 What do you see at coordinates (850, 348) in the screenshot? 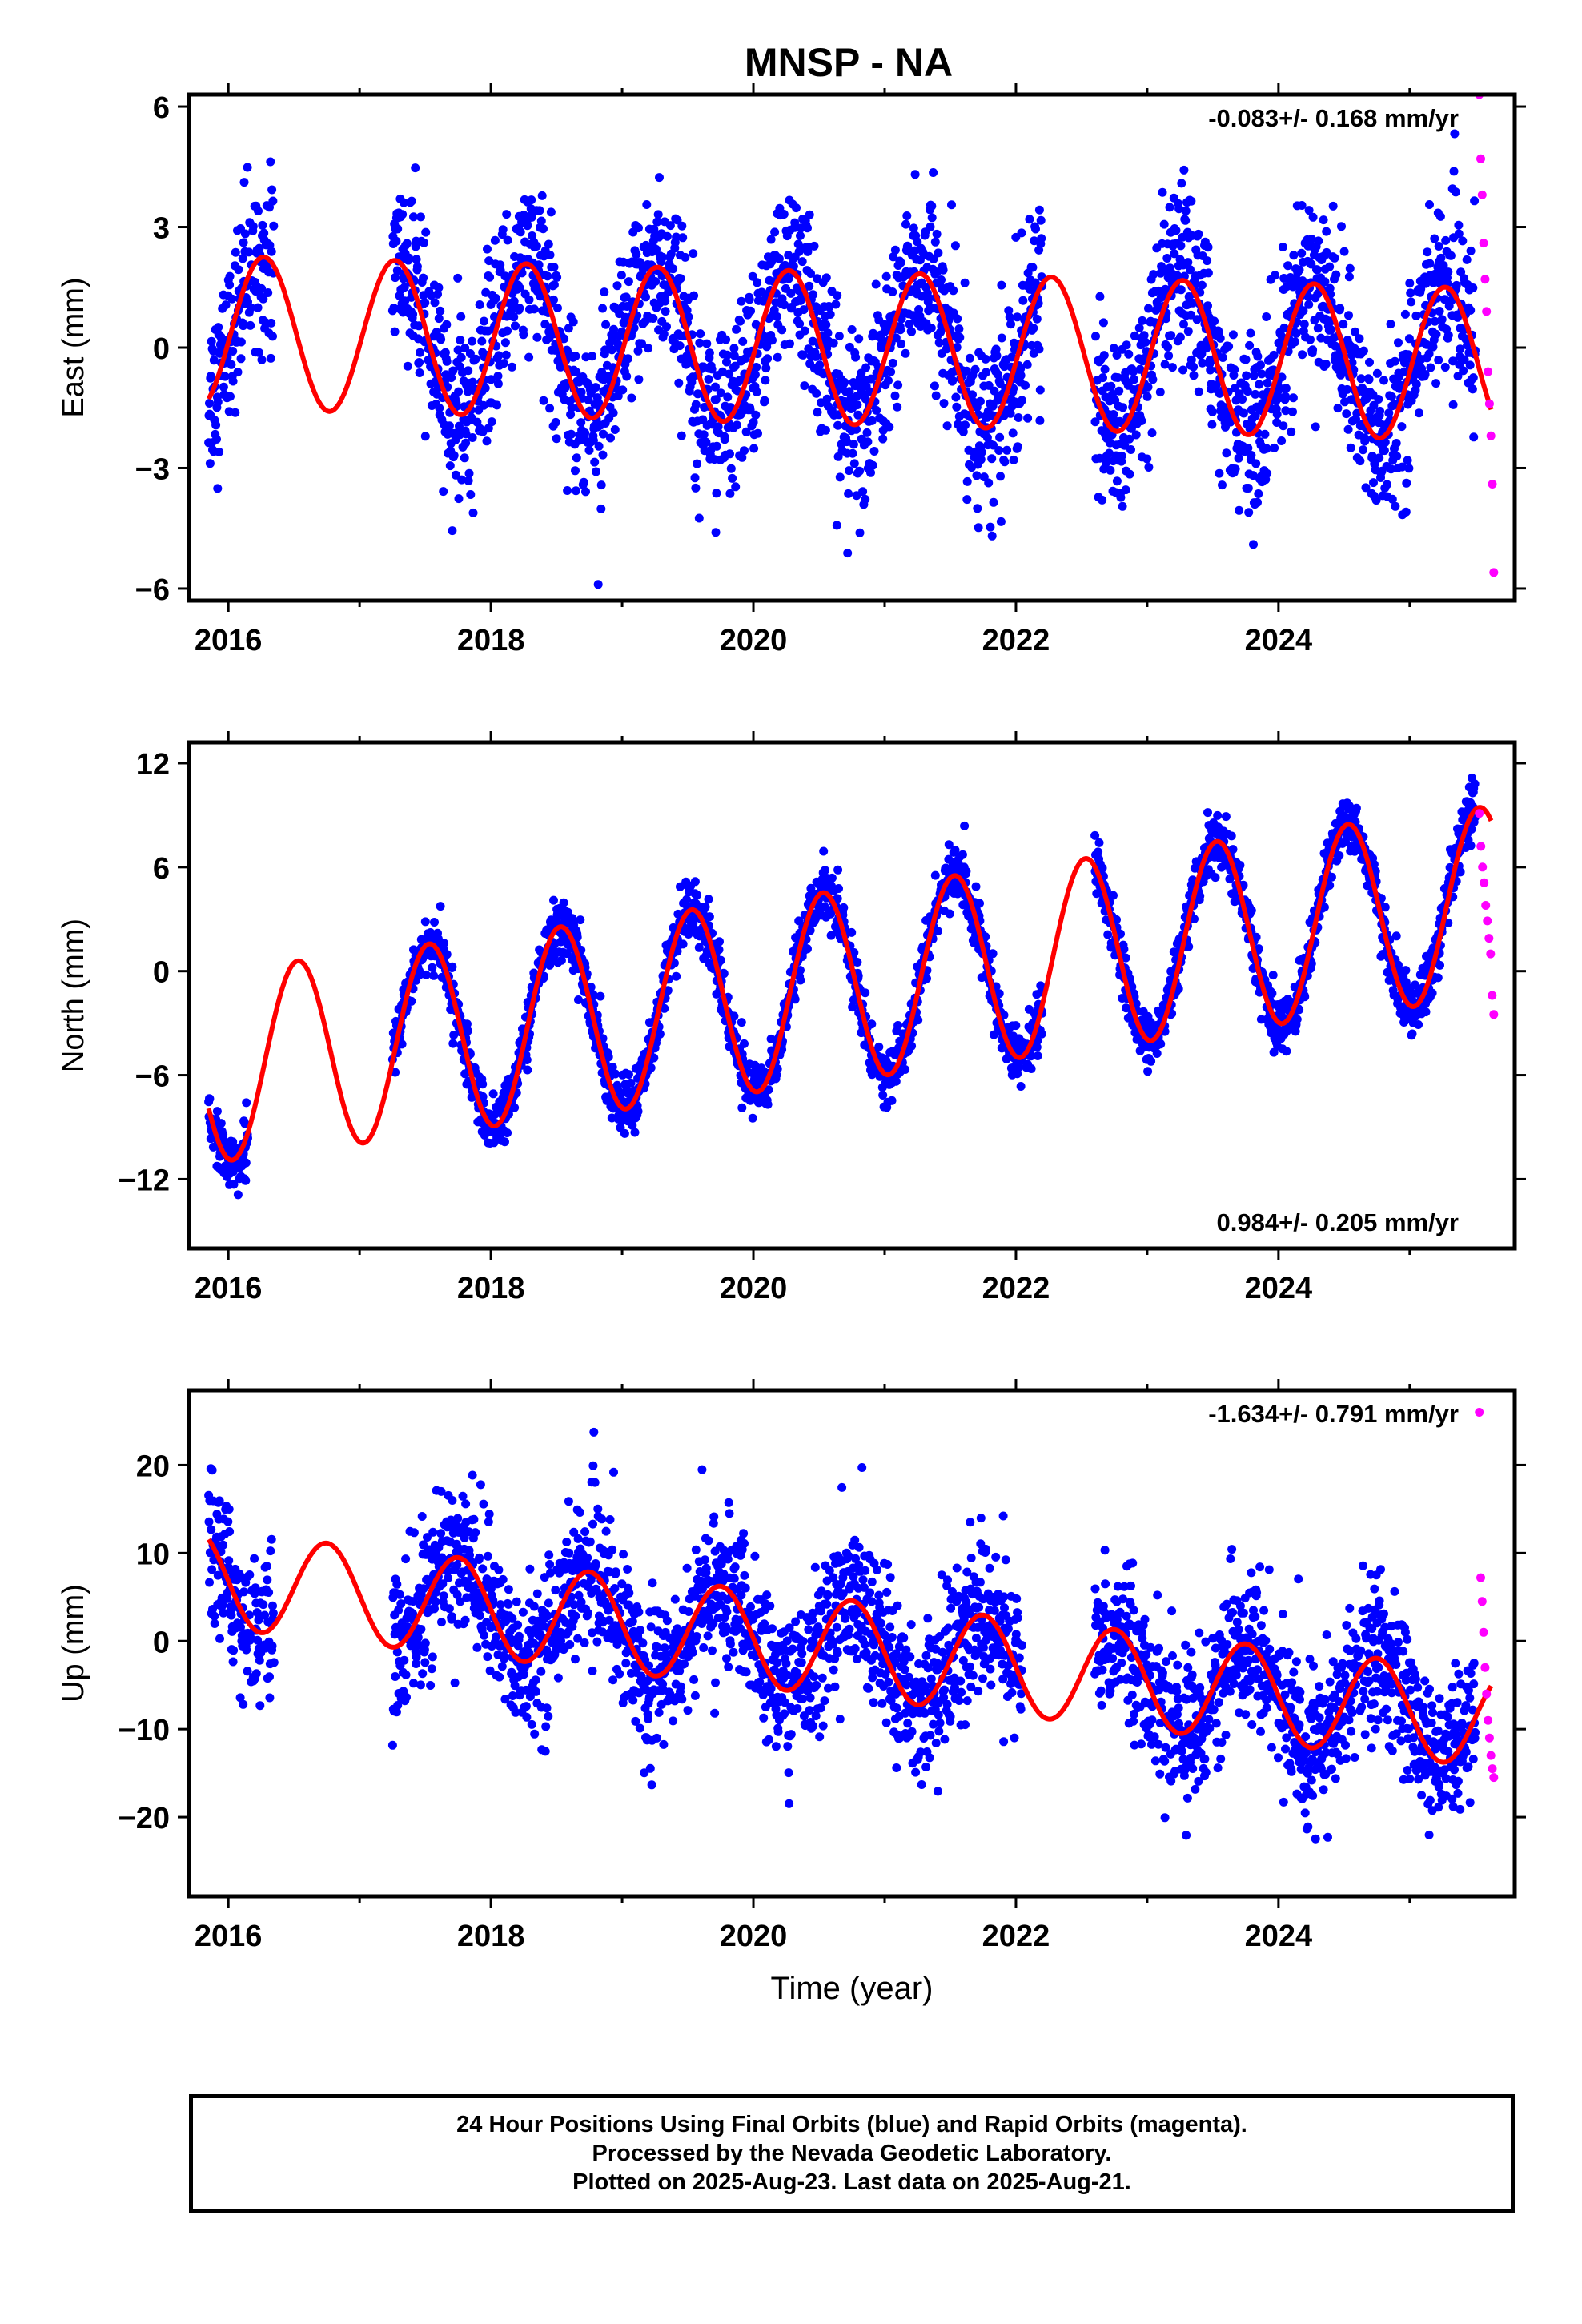
I see `model-fit-line` at bounding box center [850, 348].